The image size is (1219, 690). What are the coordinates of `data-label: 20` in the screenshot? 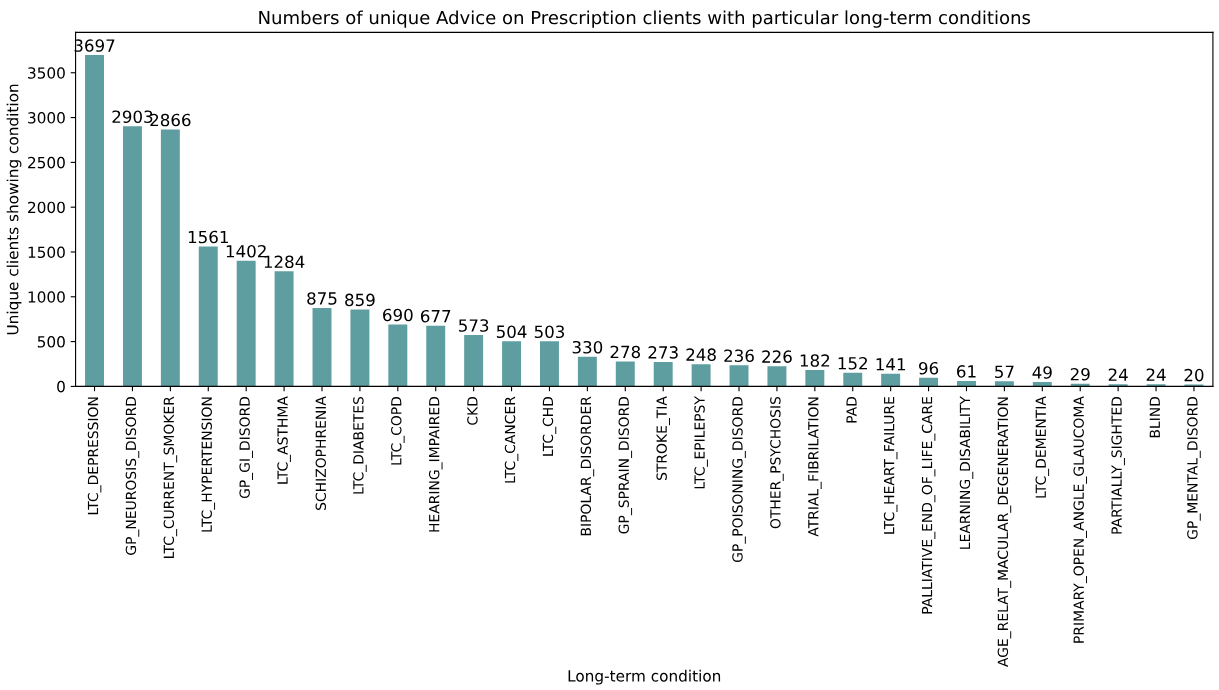 It's located at (1194, 375).